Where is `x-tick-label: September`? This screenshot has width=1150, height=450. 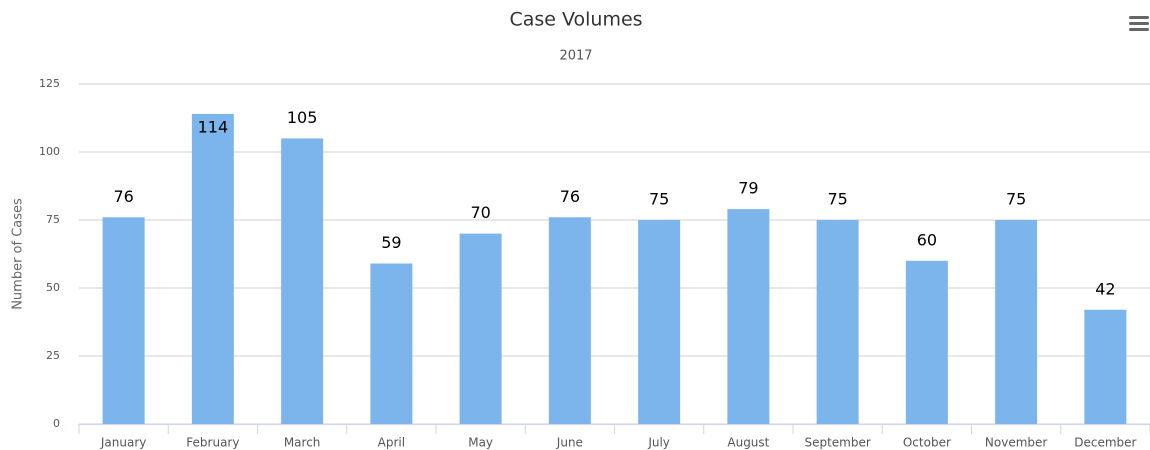
x-tick-label: September is located at coordinates (837, 443).